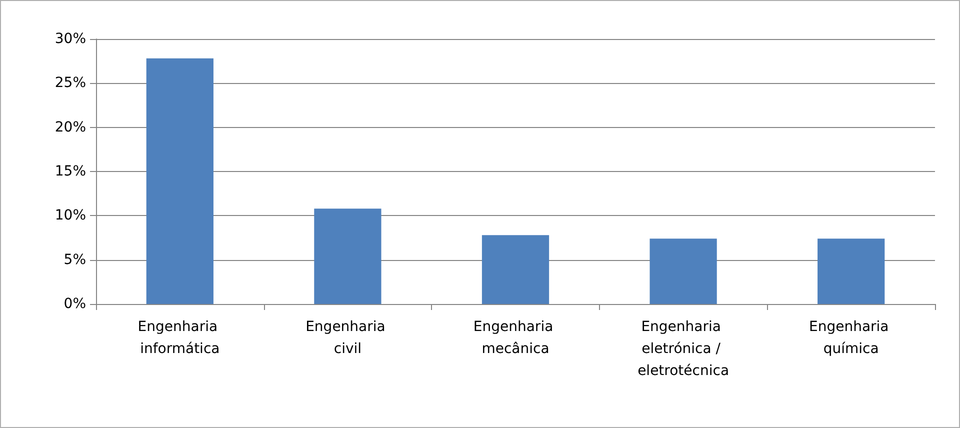 This screenshot has width=960, height=428. I want to click on y-tick-label: 30%, so click(70, 39).